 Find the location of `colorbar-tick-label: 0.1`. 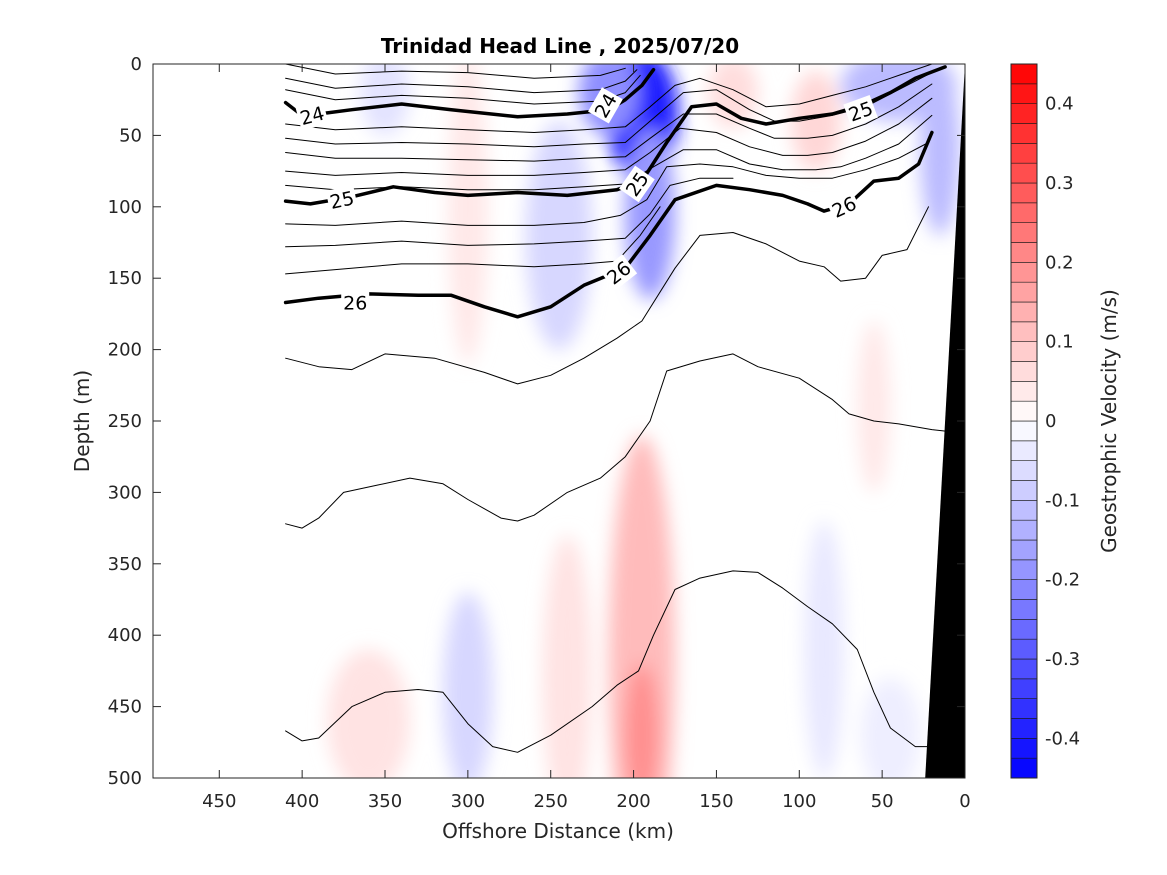

colorbar-tick-label: 0.1 is located at coordinates (1059, 342).